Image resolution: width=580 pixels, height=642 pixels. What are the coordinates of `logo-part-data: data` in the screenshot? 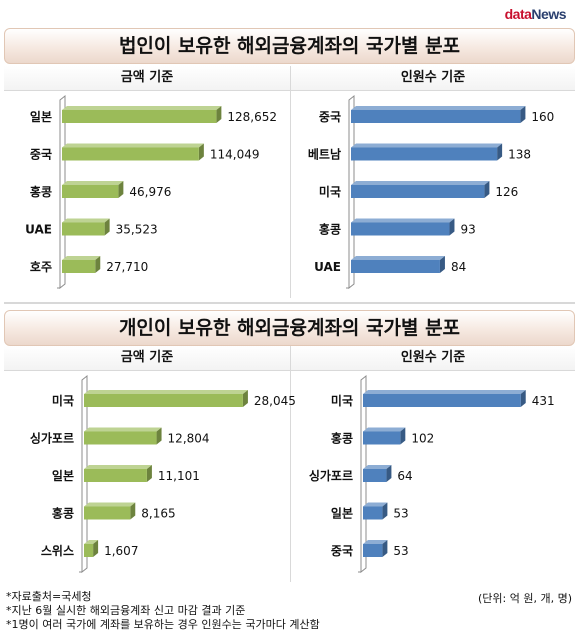 It's located at (518, 14).